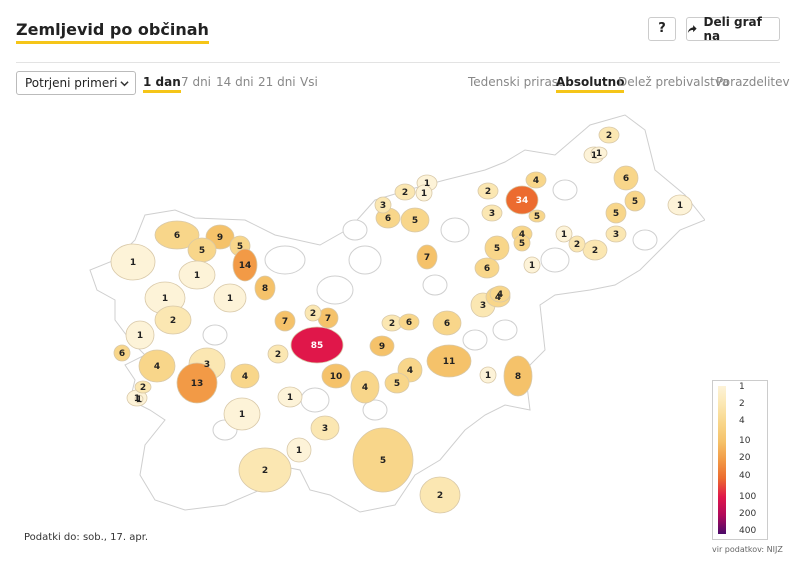 This screenshot has height=576, width=796. What do you see at coordinates (197, 275) in the screenshot?
I see `municipality-radovljica` at bounding box center [197, 275].